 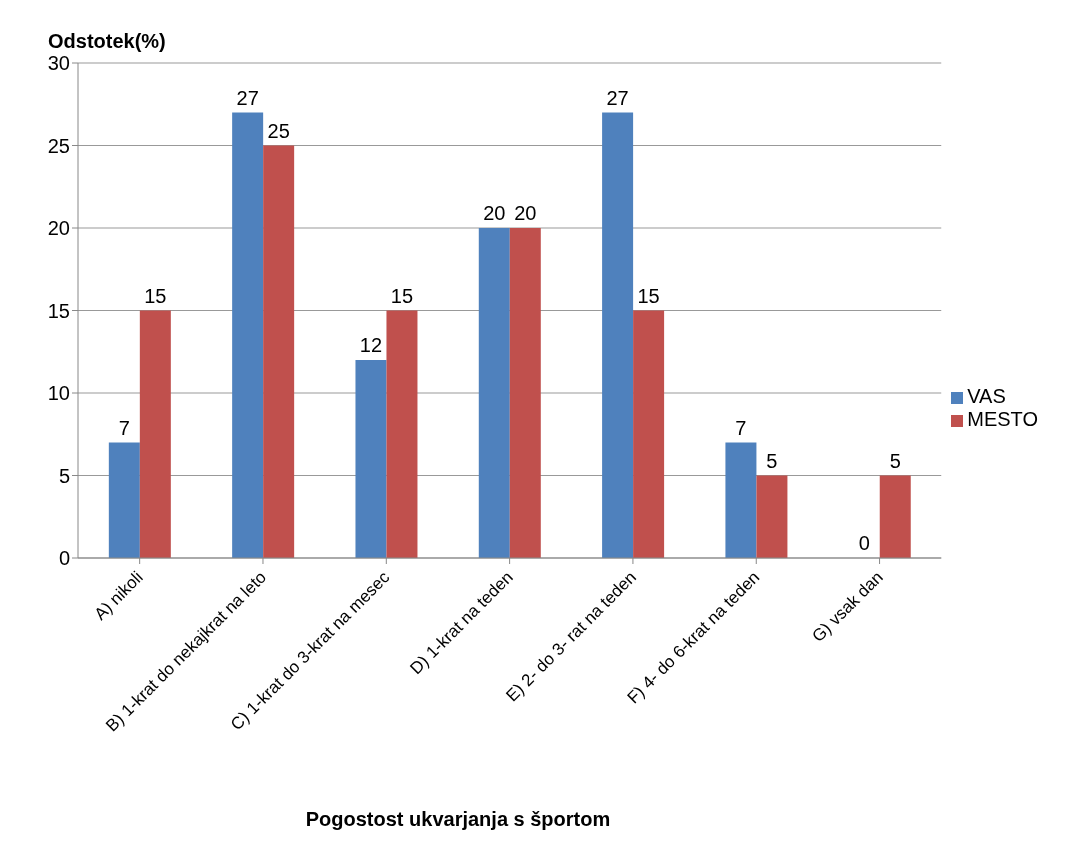 What do you see at coordinates (278, 130) in the screenshot?
I see `data-label: 25` at bounding box center [278, 130].